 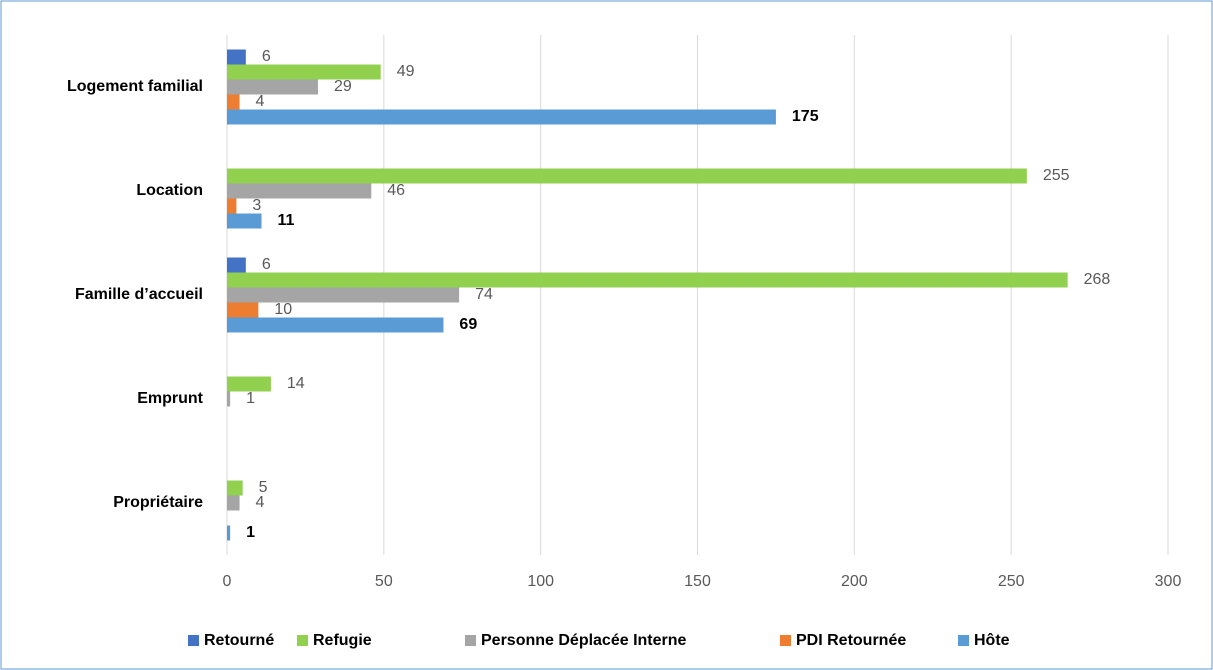 I want to click on value-label: 11, so click(x=286, y=220).